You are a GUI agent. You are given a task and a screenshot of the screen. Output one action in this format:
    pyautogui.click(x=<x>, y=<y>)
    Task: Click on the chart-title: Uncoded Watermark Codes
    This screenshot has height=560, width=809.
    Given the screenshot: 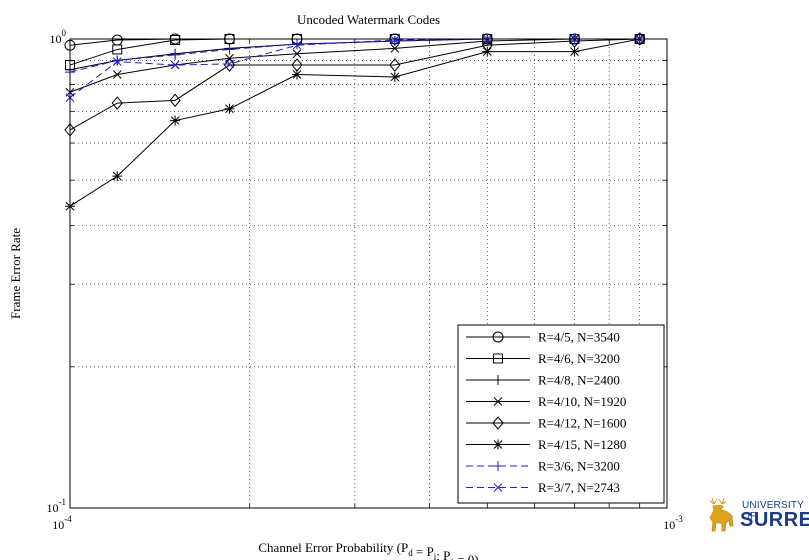 What is the action you would take?
    pyautogui.click(x=368, y=19)
    